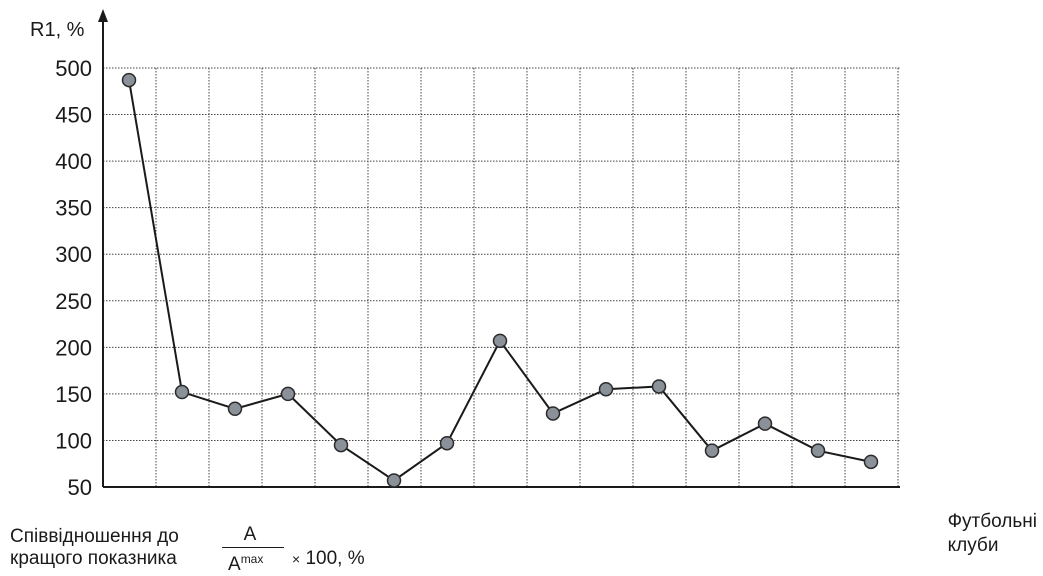 The image size is (1043, 576). I want to click on times-sign: ×, so click(296, 559).